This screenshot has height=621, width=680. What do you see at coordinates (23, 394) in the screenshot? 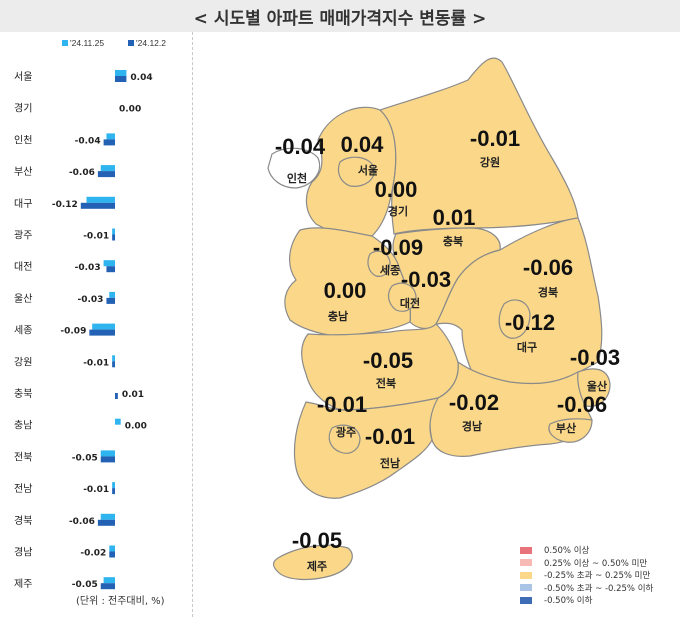
I see `category-label: 충북` at bounding box center [23, 394].